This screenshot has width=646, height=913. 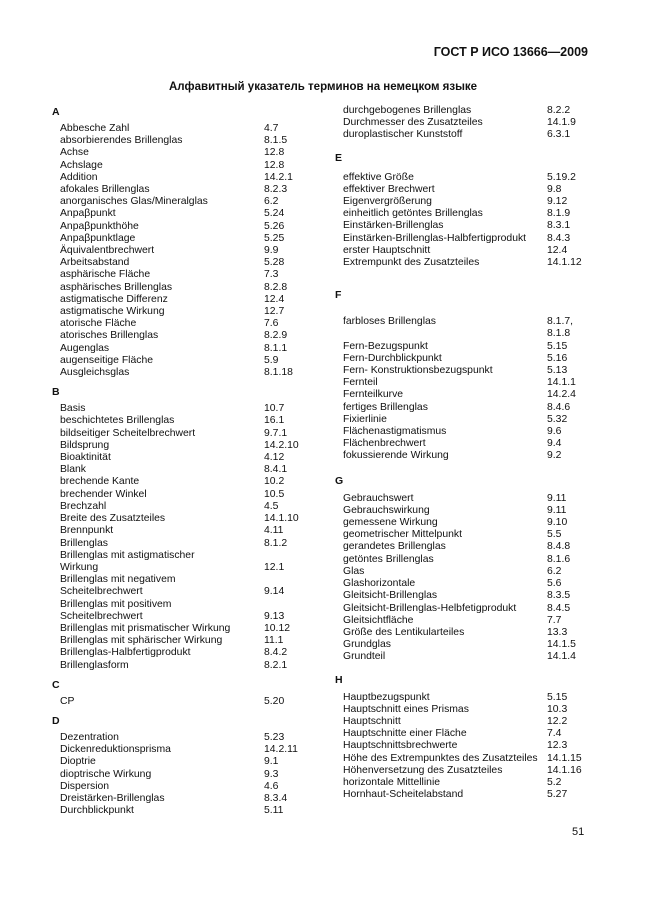 What do you see at coordinates (88, 214) in the screenshot?
I see `entry-term: Anpaβpunkt` at bounding box center [88, 214].